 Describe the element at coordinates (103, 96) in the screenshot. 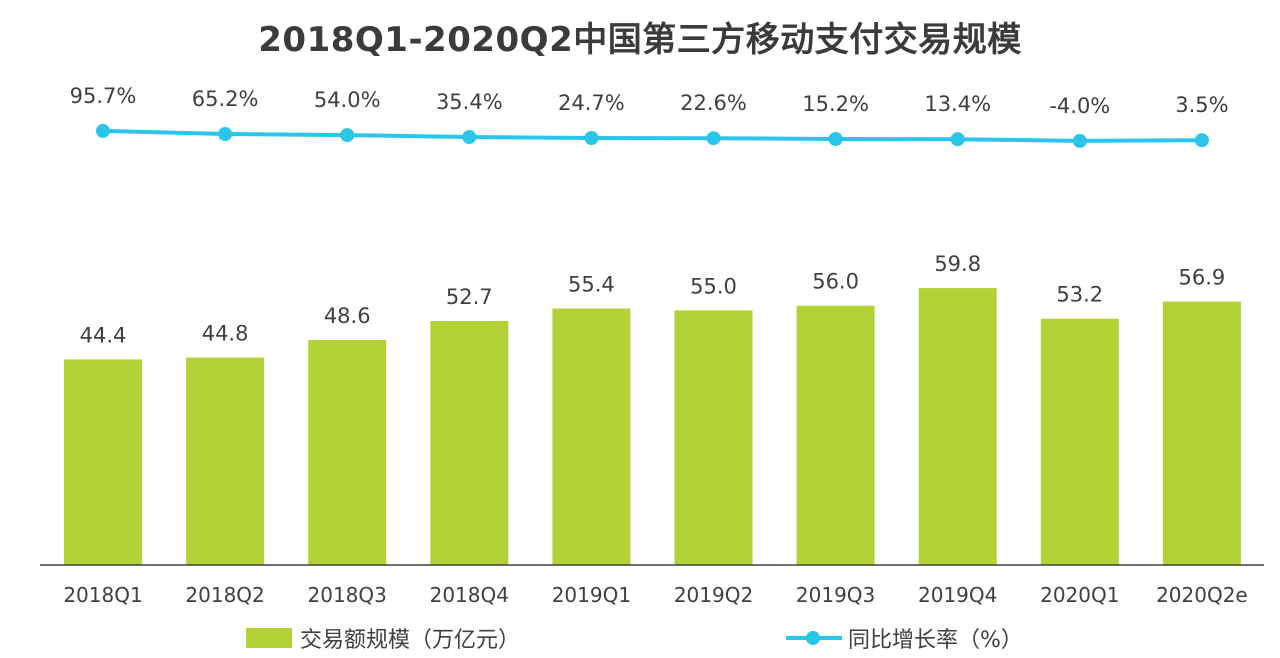

I see `growth-value-label: 95.7%` at that location.